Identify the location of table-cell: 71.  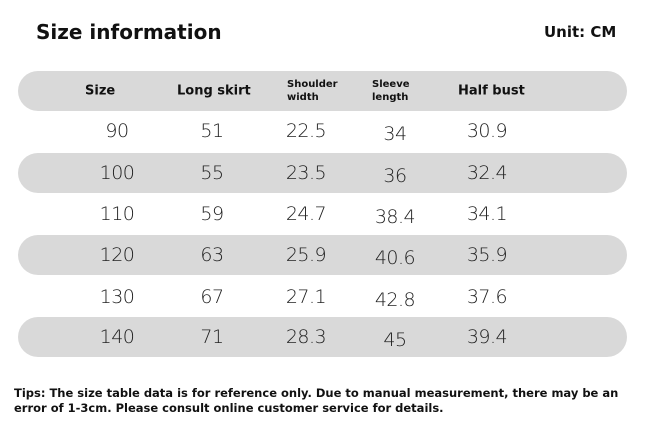
(212, 337).